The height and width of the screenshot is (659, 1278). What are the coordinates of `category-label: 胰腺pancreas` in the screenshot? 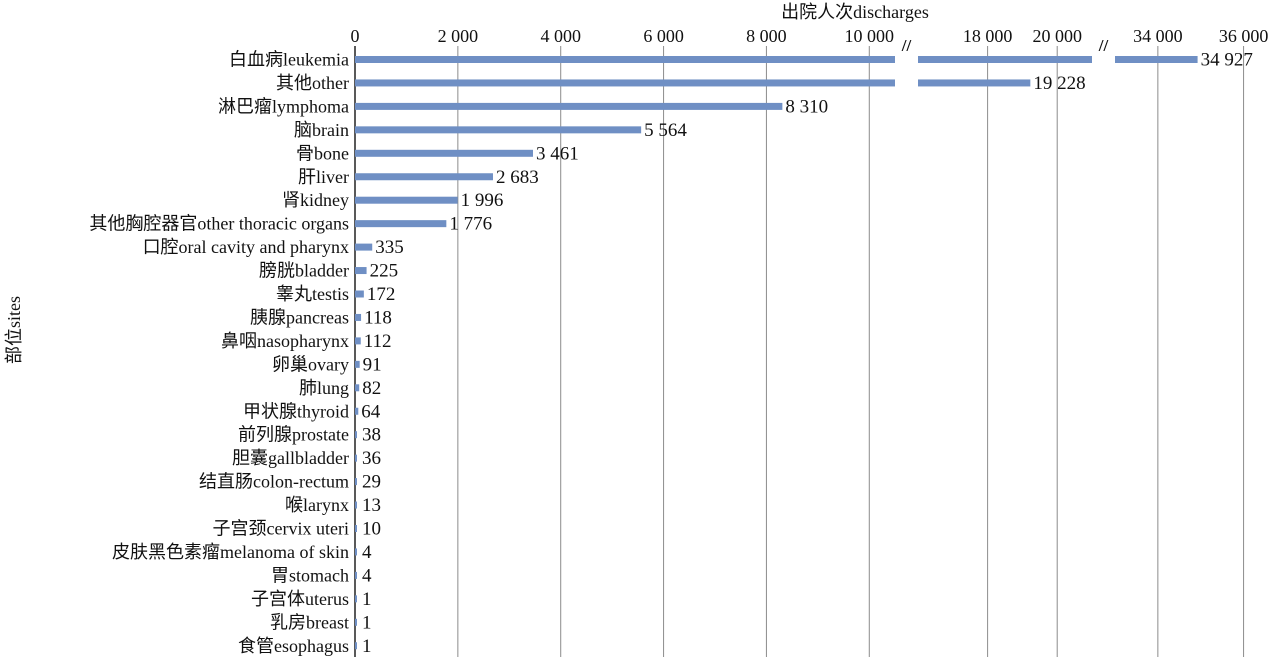 It's located at (299, 317).